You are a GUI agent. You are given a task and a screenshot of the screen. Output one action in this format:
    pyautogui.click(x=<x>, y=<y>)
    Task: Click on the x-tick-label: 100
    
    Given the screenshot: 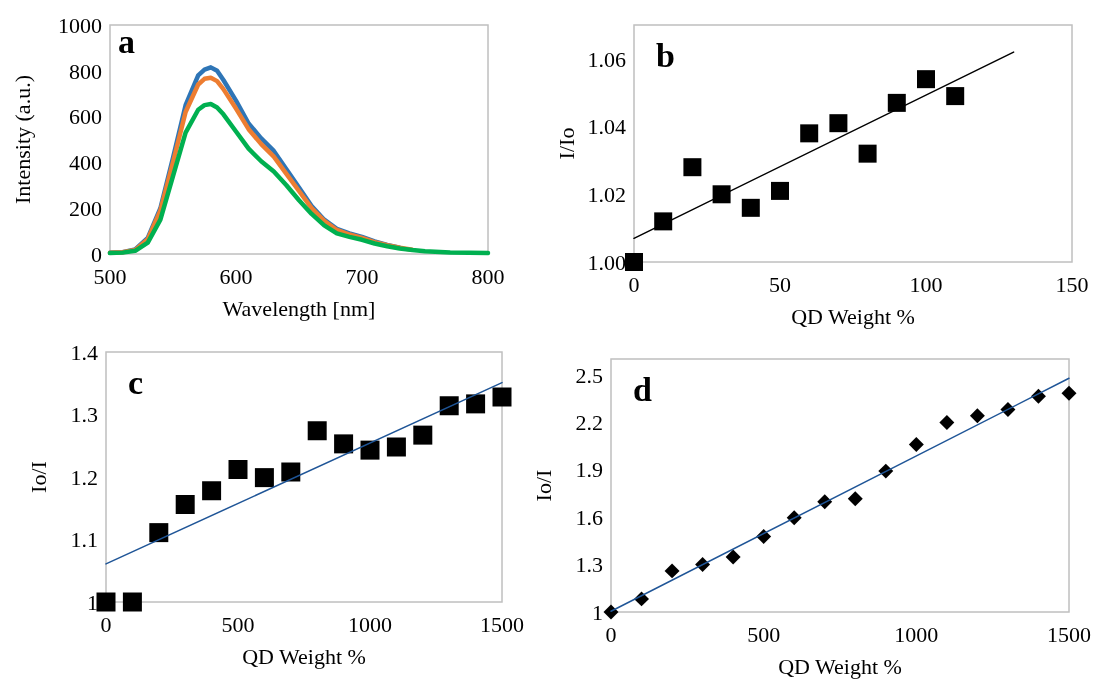 What is the action you would take?
    pyautogui.click(x=926, y=284)
    